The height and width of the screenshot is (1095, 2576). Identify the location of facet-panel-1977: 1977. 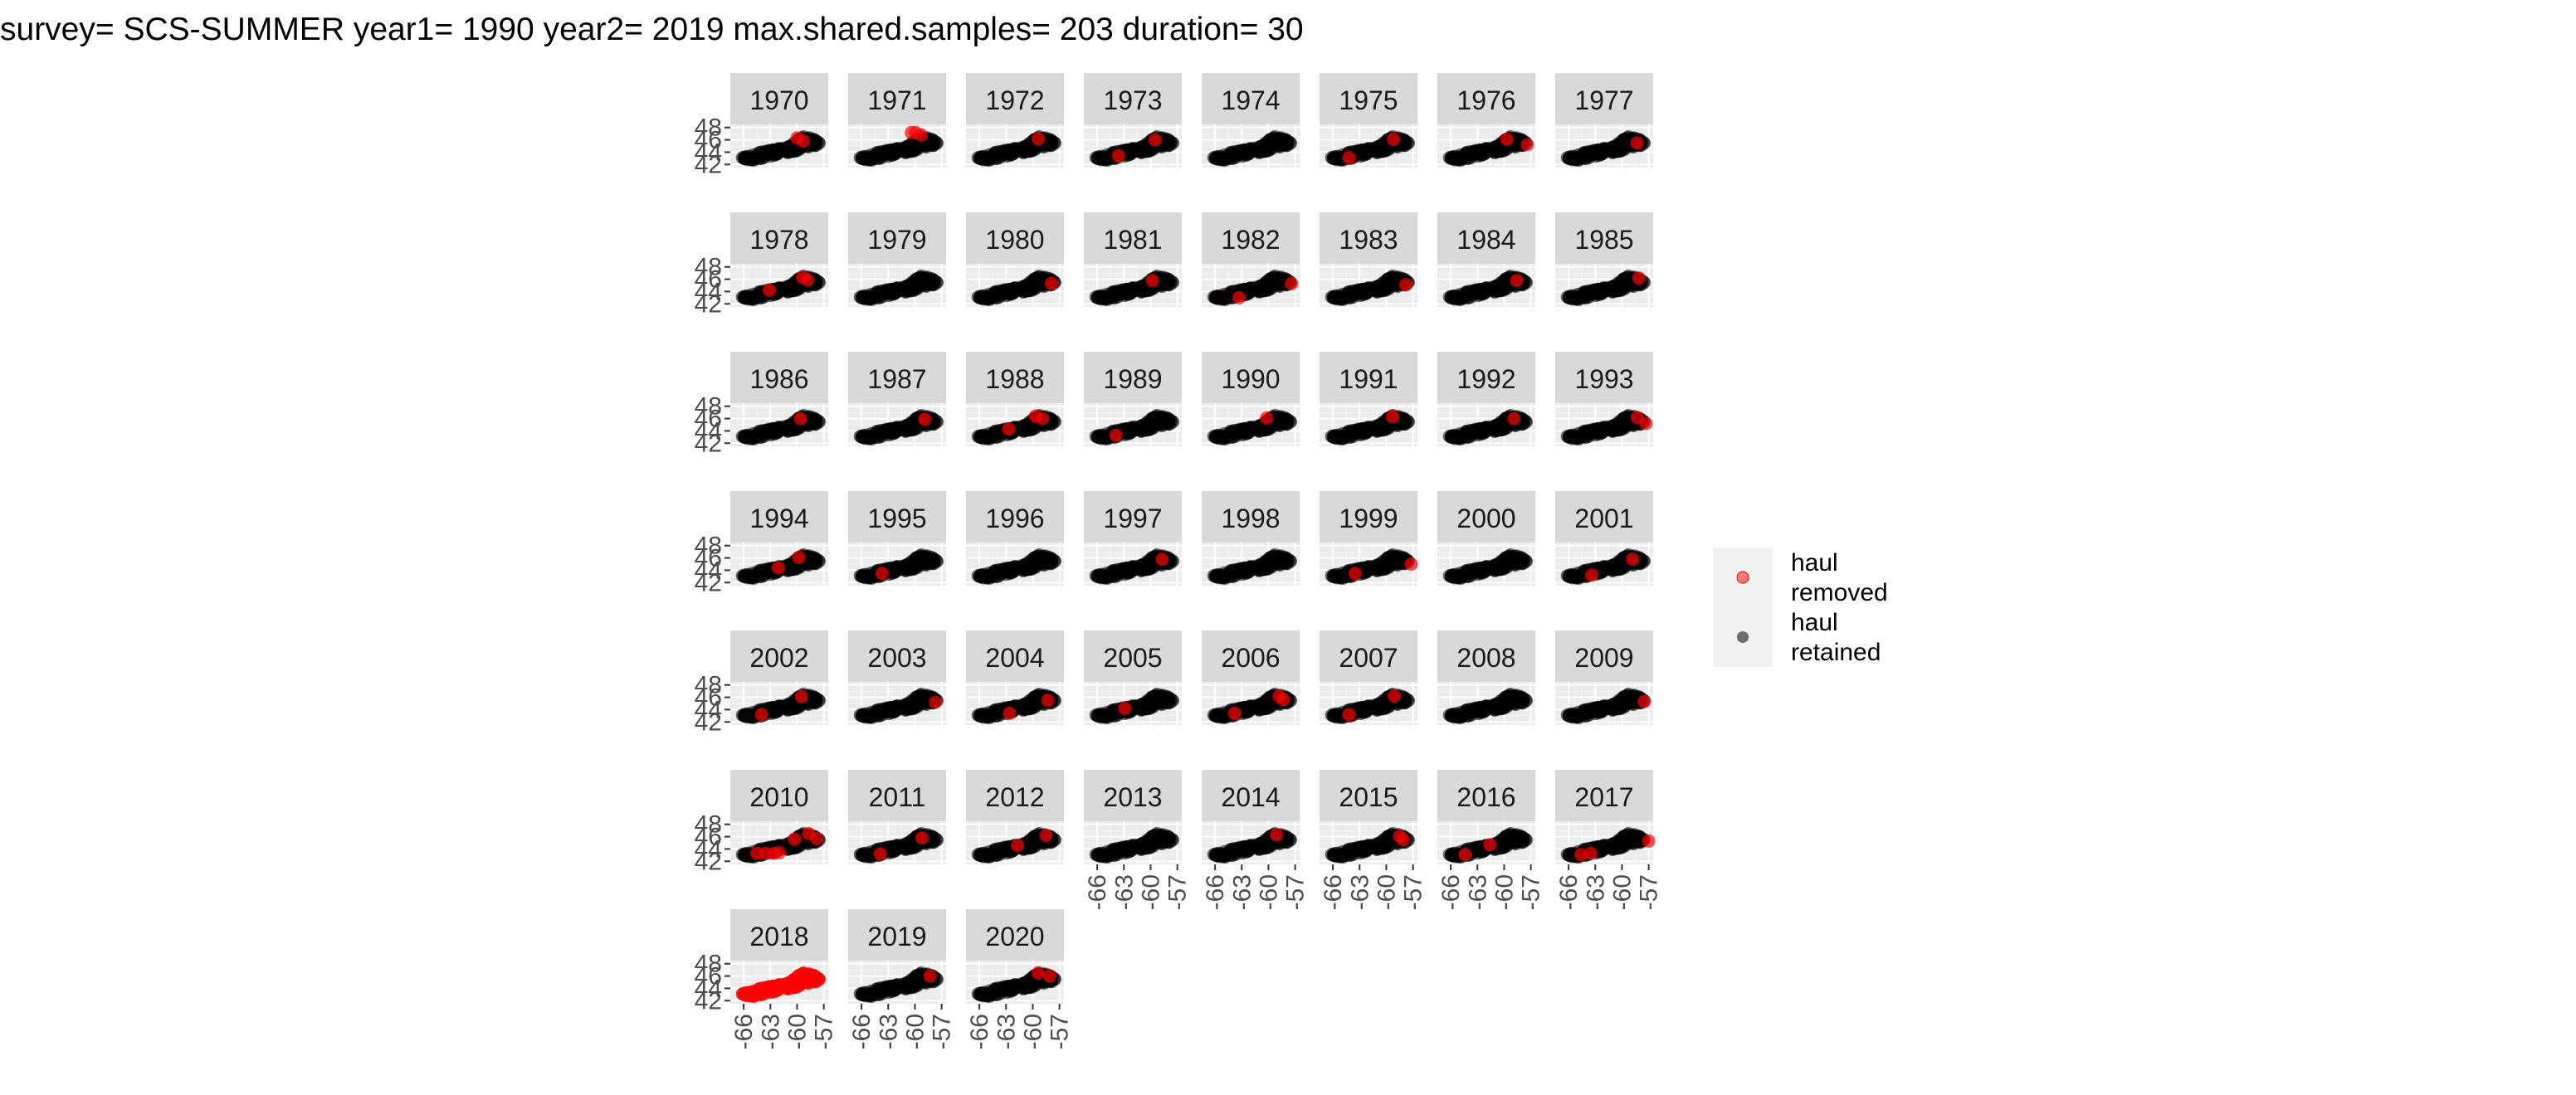
(1604, 120).